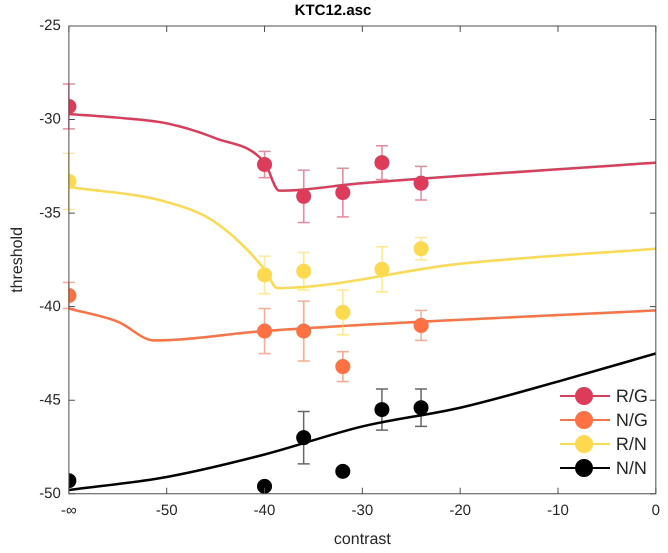 This screenshot has width=668, height=553. What do you see at coordinates (631, 468) in the screenshot?
I see `legend-label: N/N` at bounding box center [631, 468].